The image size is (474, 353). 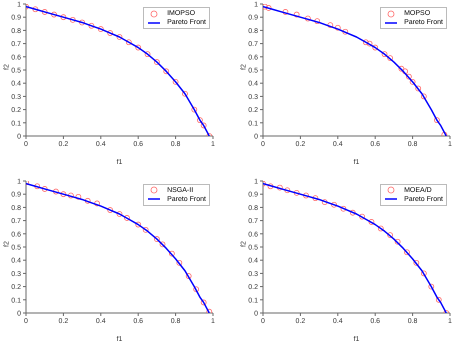 What do you see at coordinates (355, 71) in the screenshot?
I see `line-series` at bounding box center [355, 71].